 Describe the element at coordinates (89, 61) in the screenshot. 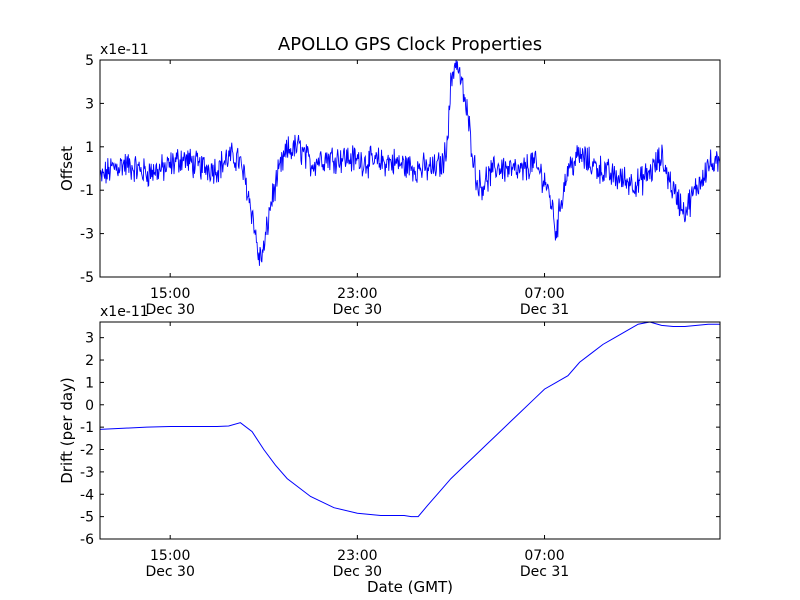

I see `y-tick-label: 5` at that location.